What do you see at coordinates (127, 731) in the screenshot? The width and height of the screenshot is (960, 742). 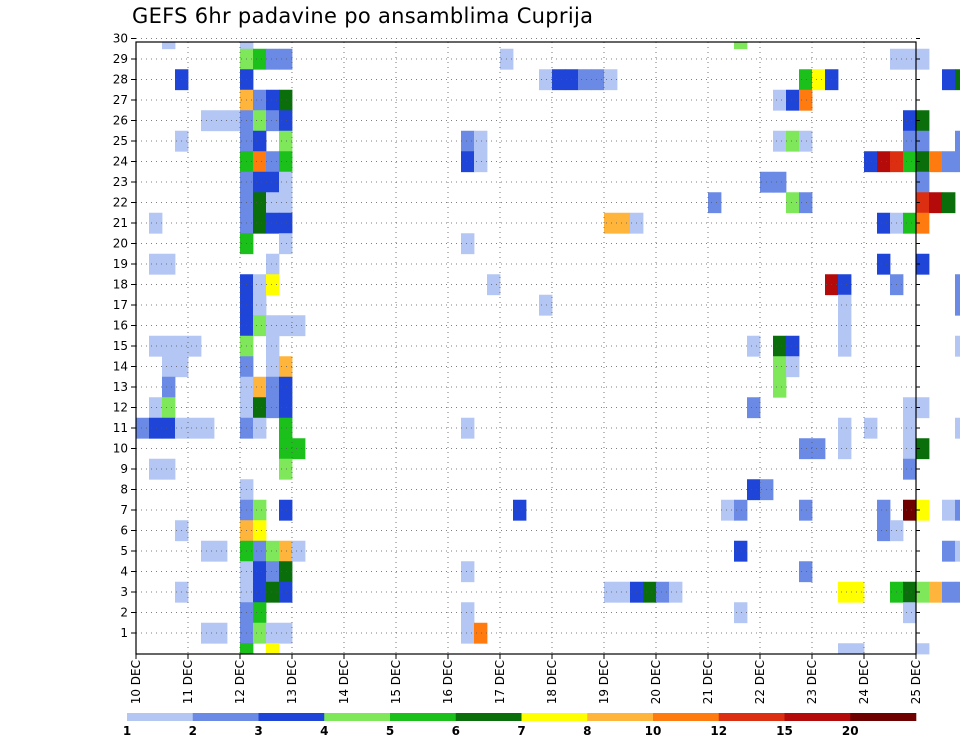 I see `colorbar-label: 1` at bounding box center [127, 731].